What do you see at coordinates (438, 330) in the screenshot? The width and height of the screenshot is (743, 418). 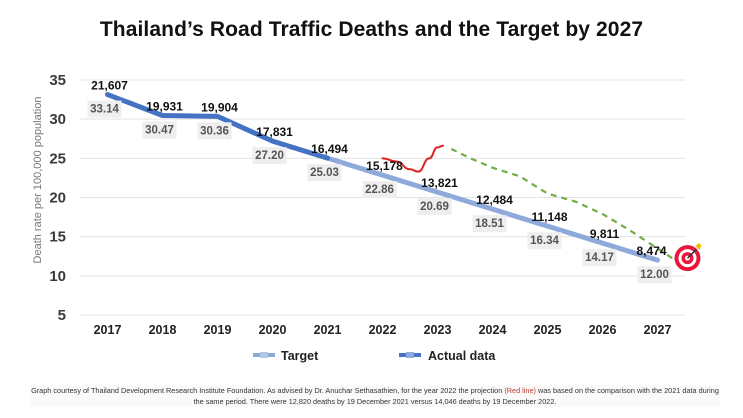 I see `x-tick-label: 2023` at bounding box center [438, 330].